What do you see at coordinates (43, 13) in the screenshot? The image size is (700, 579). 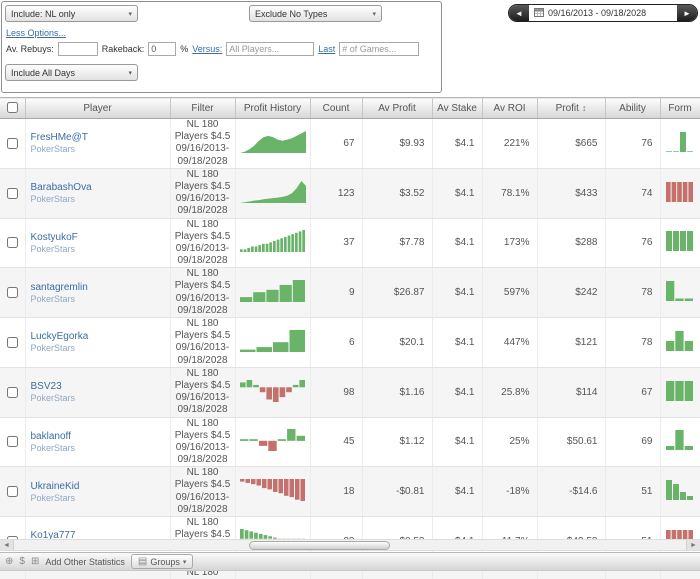 I see `include-type-value: Include: NL only` at bounding box center [43, 13].